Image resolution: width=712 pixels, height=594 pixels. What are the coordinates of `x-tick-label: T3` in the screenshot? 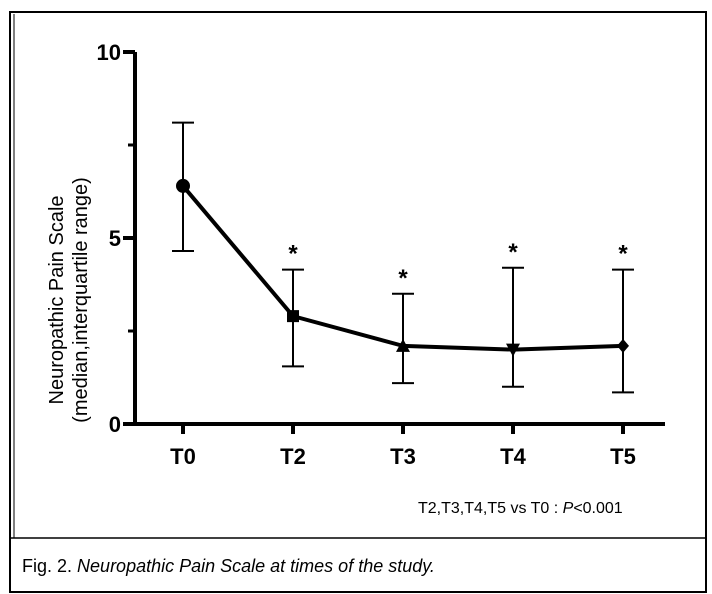 It's located at (403, 456).